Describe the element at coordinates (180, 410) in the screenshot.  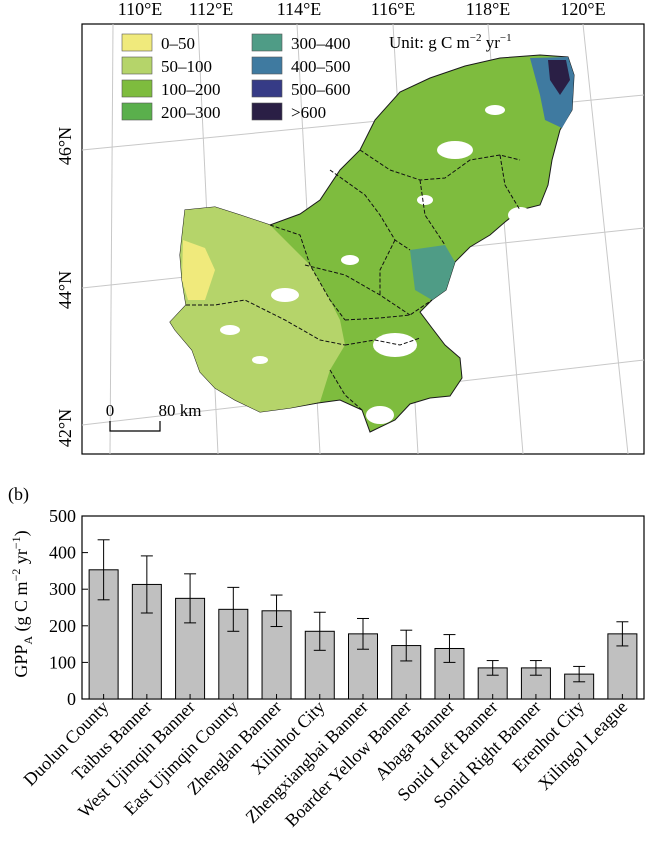
I see `scale-end: 80 km` at that location.